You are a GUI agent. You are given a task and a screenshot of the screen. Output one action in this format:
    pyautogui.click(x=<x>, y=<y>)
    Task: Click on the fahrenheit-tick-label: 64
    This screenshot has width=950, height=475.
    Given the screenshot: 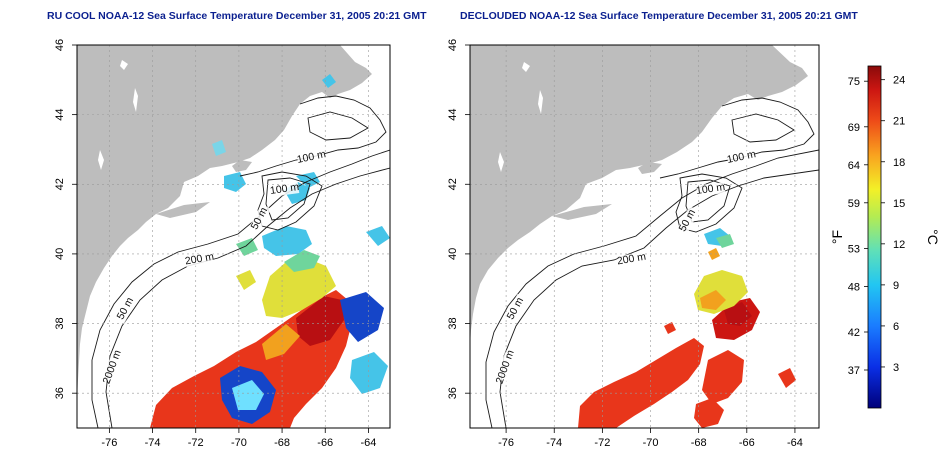 What is the action you would take?
    pyautogui.click(x=854, y=166)
    